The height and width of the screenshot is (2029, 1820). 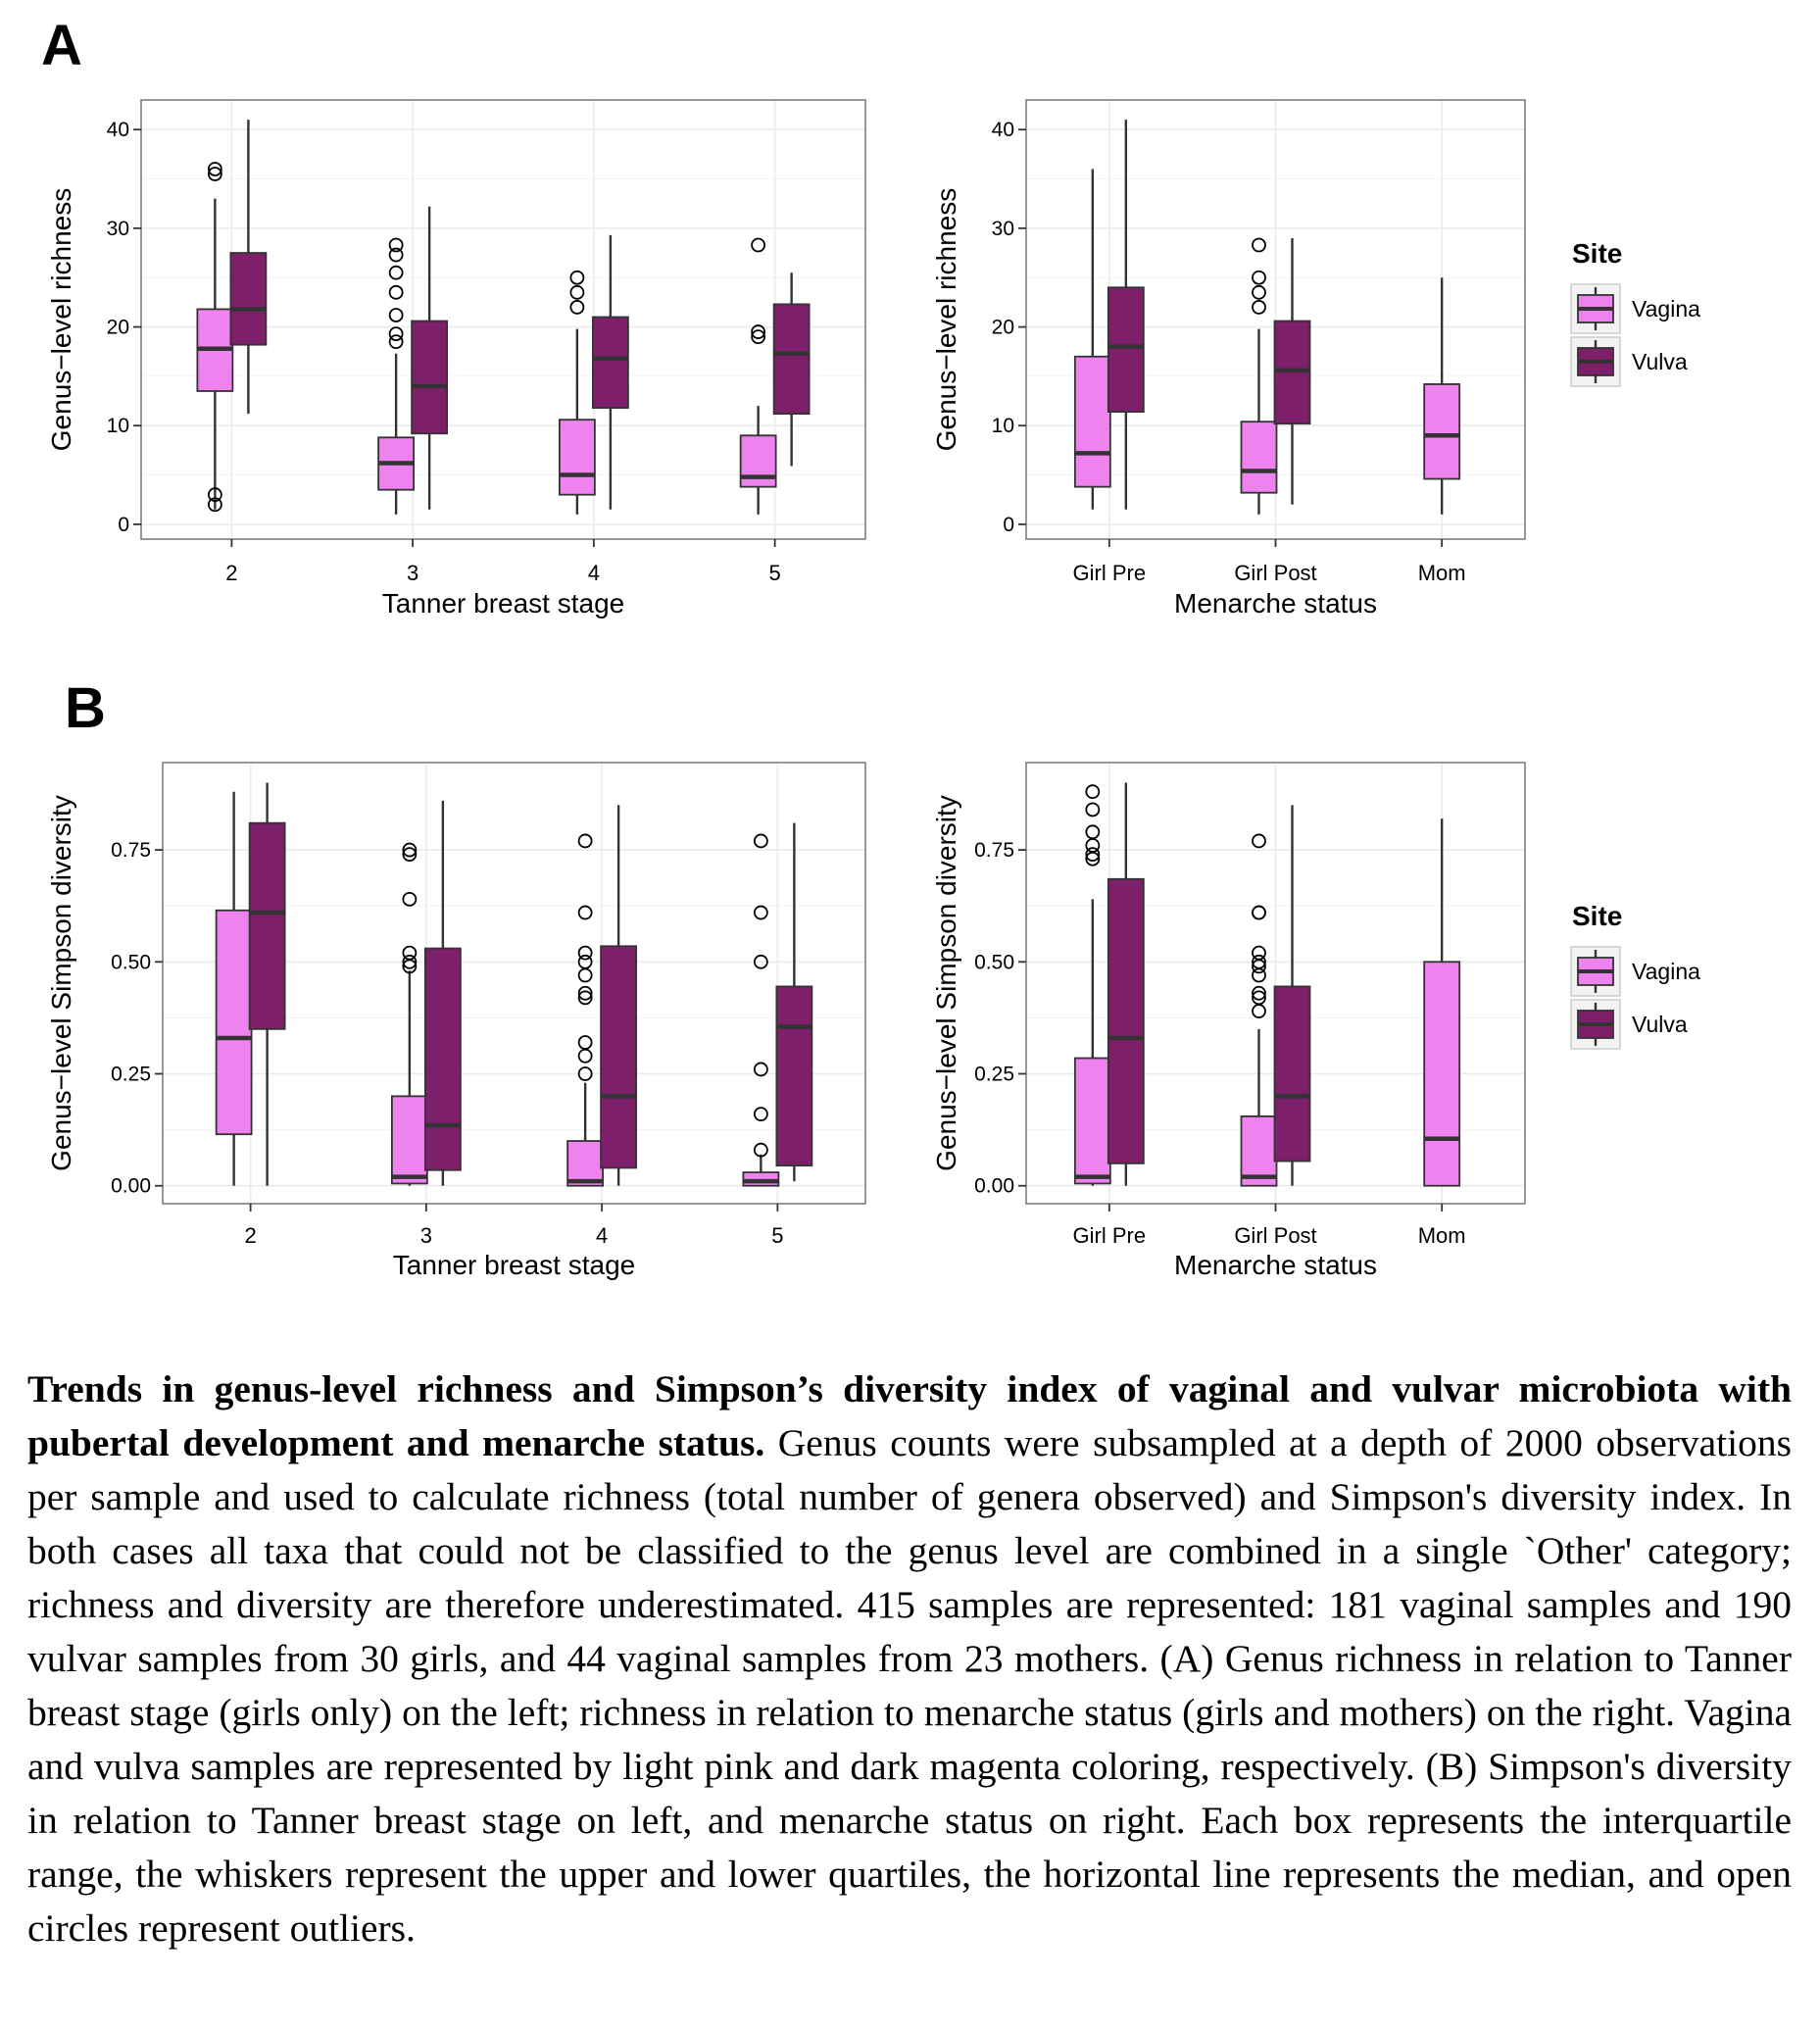 What do you see at coordinates (231, 573) in the screenshot?
I see `x-tick-label: 2` at bounding box center [231, 573].